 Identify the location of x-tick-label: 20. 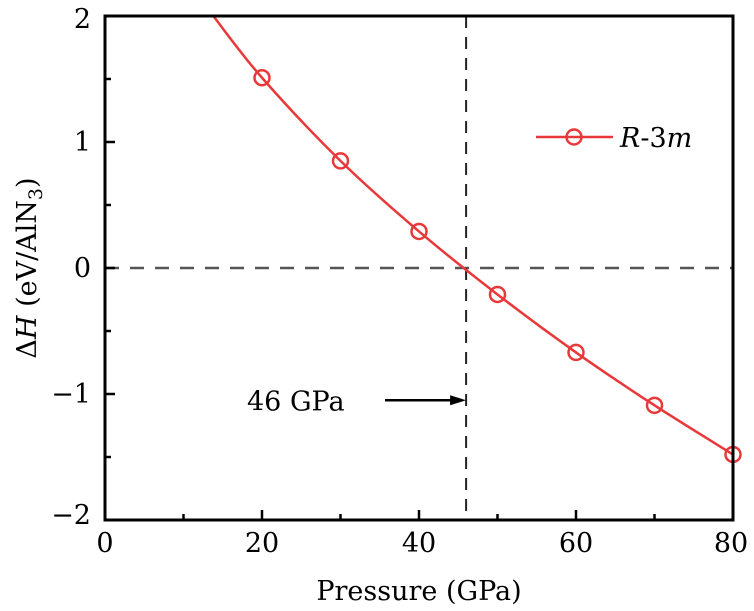
(262, 543).